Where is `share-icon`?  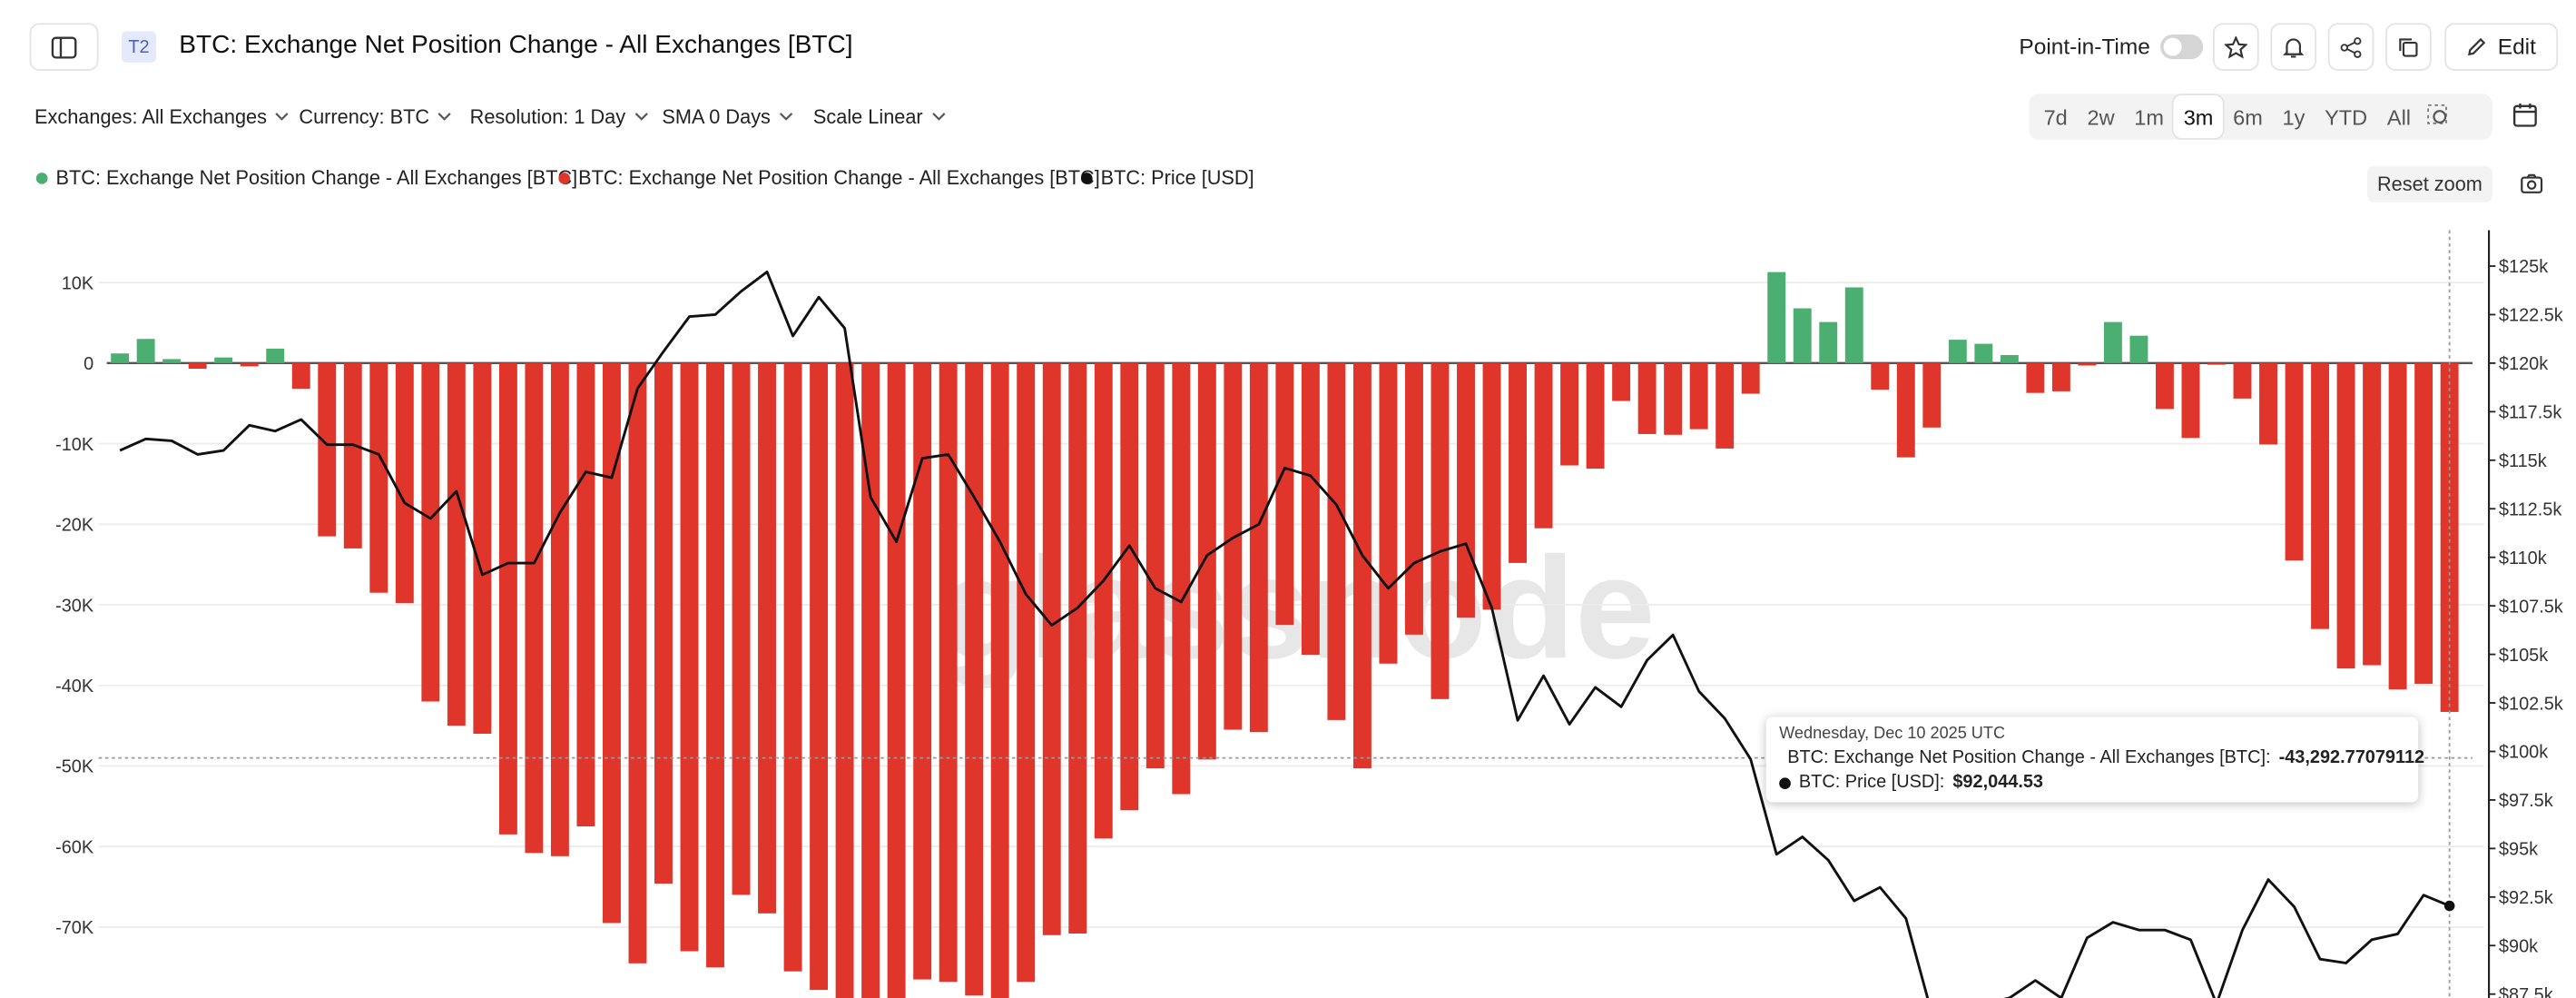
share-icon is located at coordinates (2351, 47).